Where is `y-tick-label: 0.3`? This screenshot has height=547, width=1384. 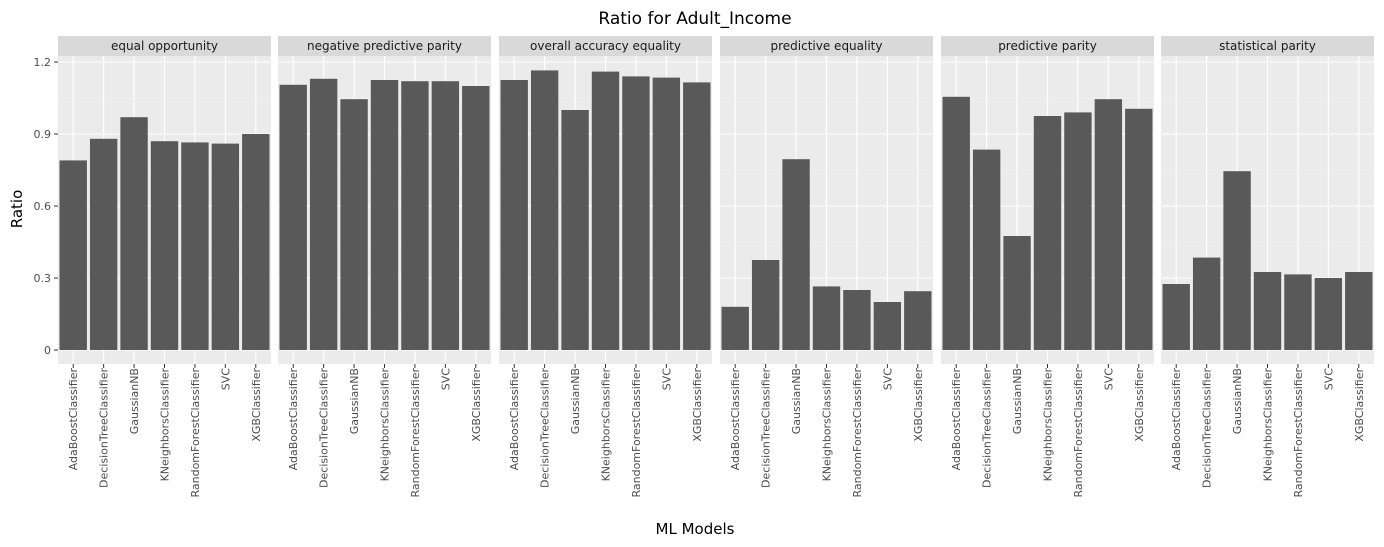
y-tick-label: 0.3 is located at coordinates (43, 278).